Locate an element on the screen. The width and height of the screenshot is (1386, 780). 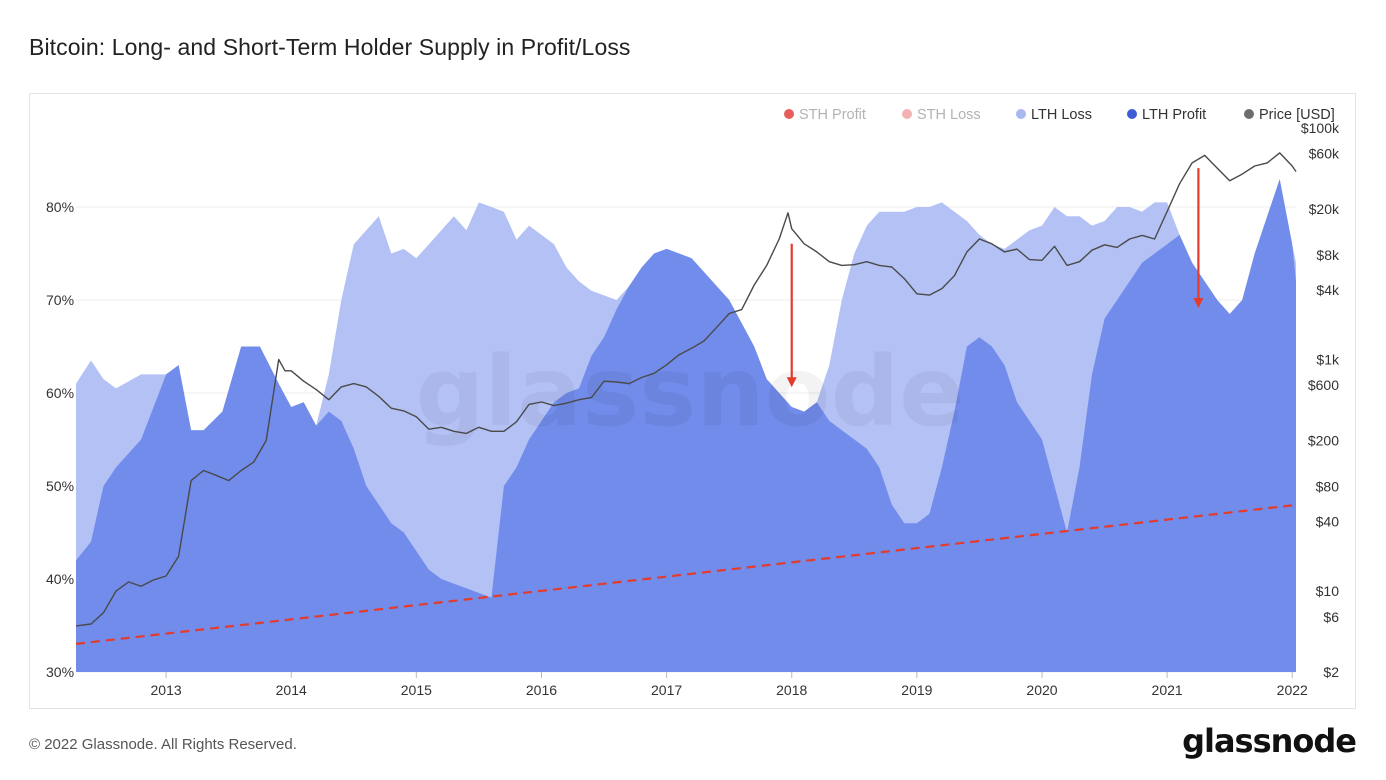
y-left-tick-label: 40% is located at coordinates (60, 579).